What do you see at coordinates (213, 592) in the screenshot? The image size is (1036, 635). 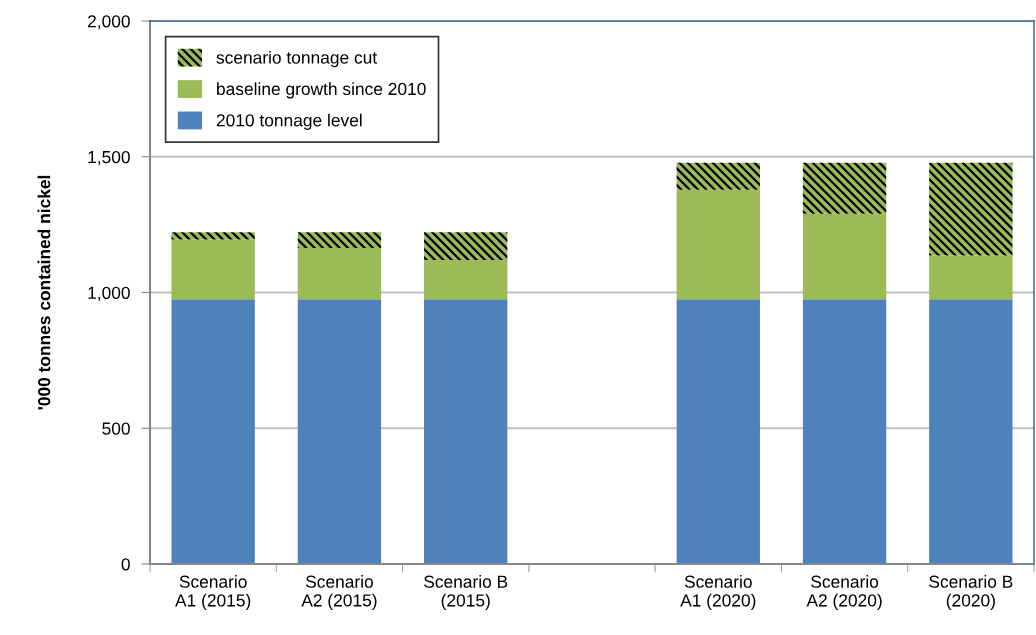 I see `x-tick-label: Scenario A1 (2015)` at bounding box center [213, 592].